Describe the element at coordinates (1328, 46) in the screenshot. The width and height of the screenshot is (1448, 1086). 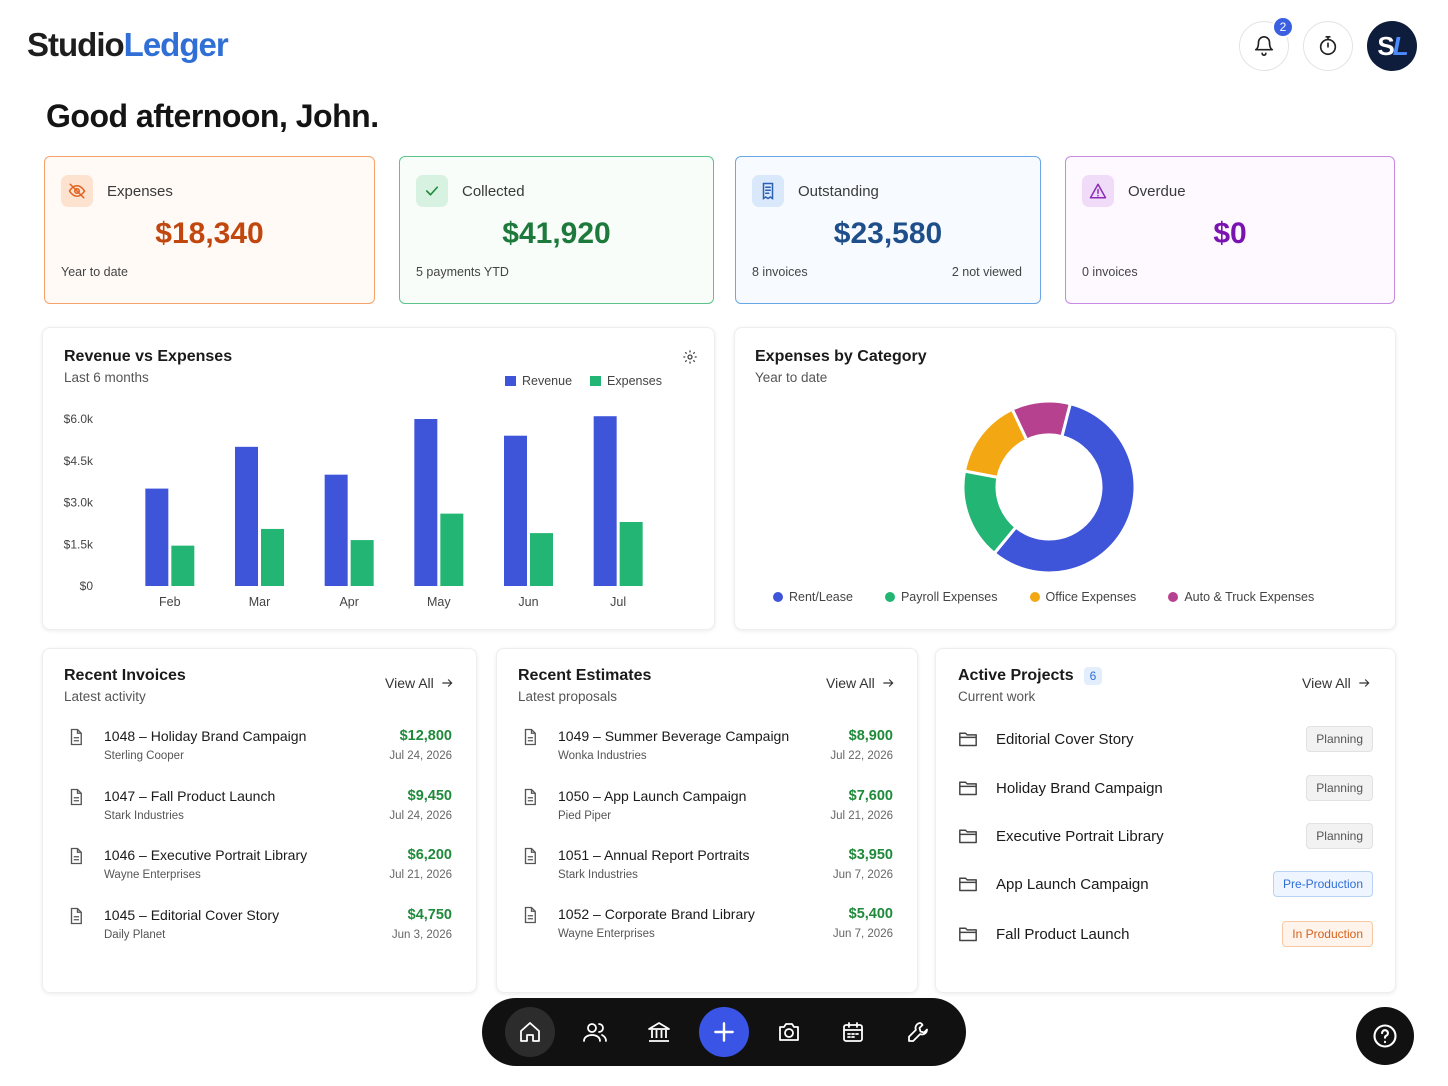
I see `timer-button` at that location.